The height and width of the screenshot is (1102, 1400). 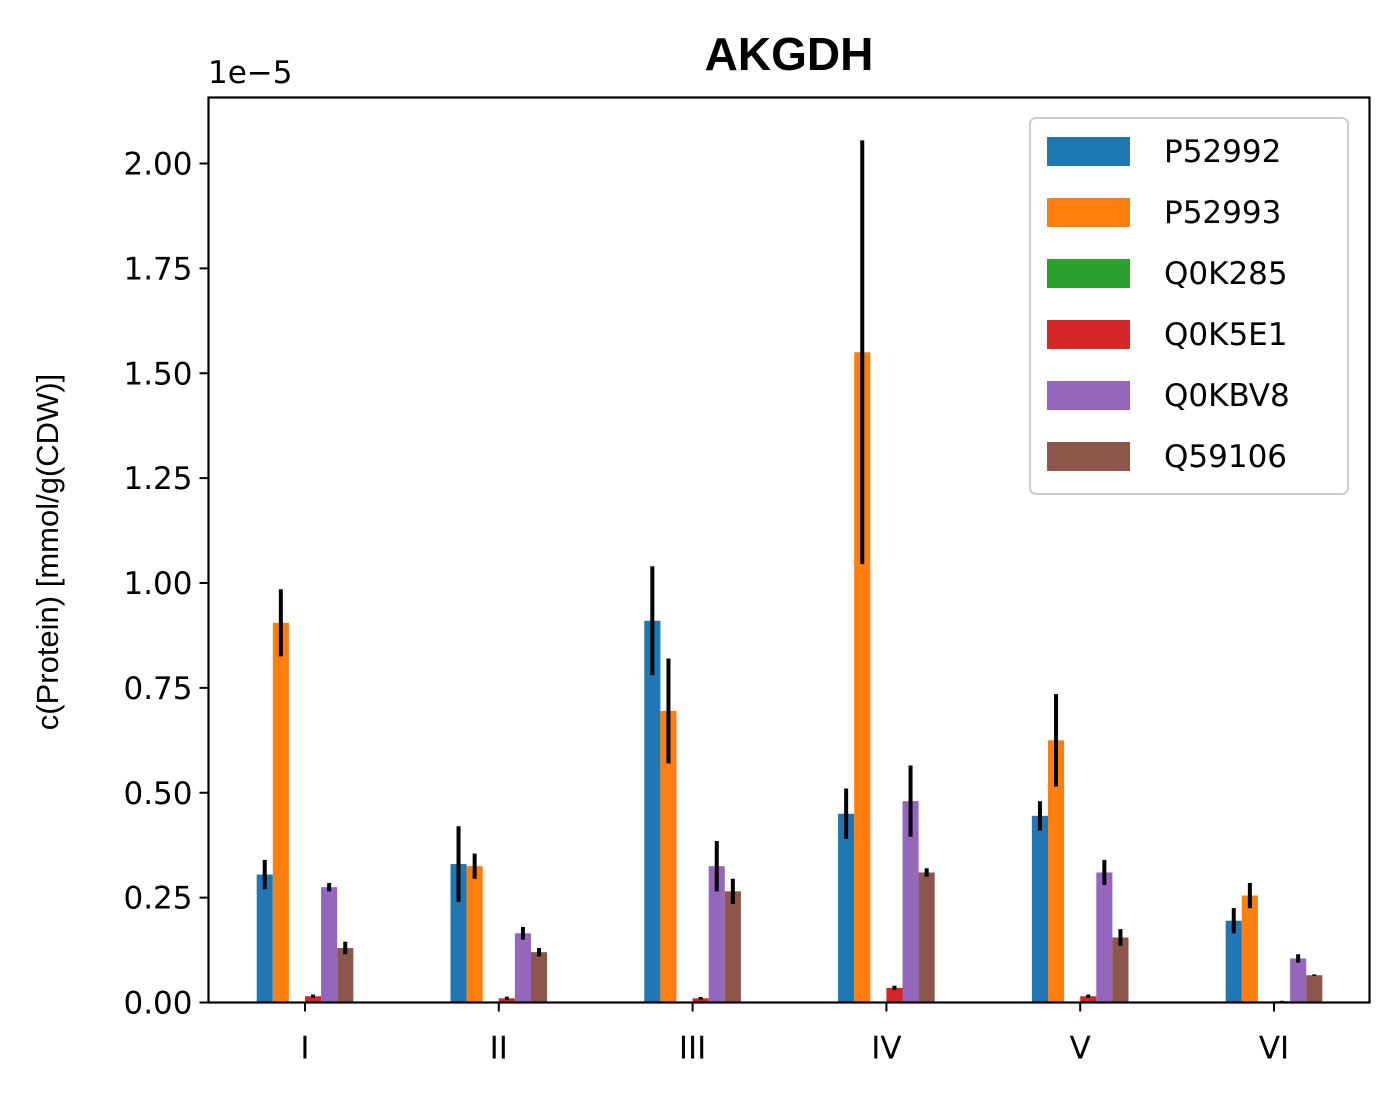 I want to click on bar-q0kbv8-v, so click(x=1104, y=937).